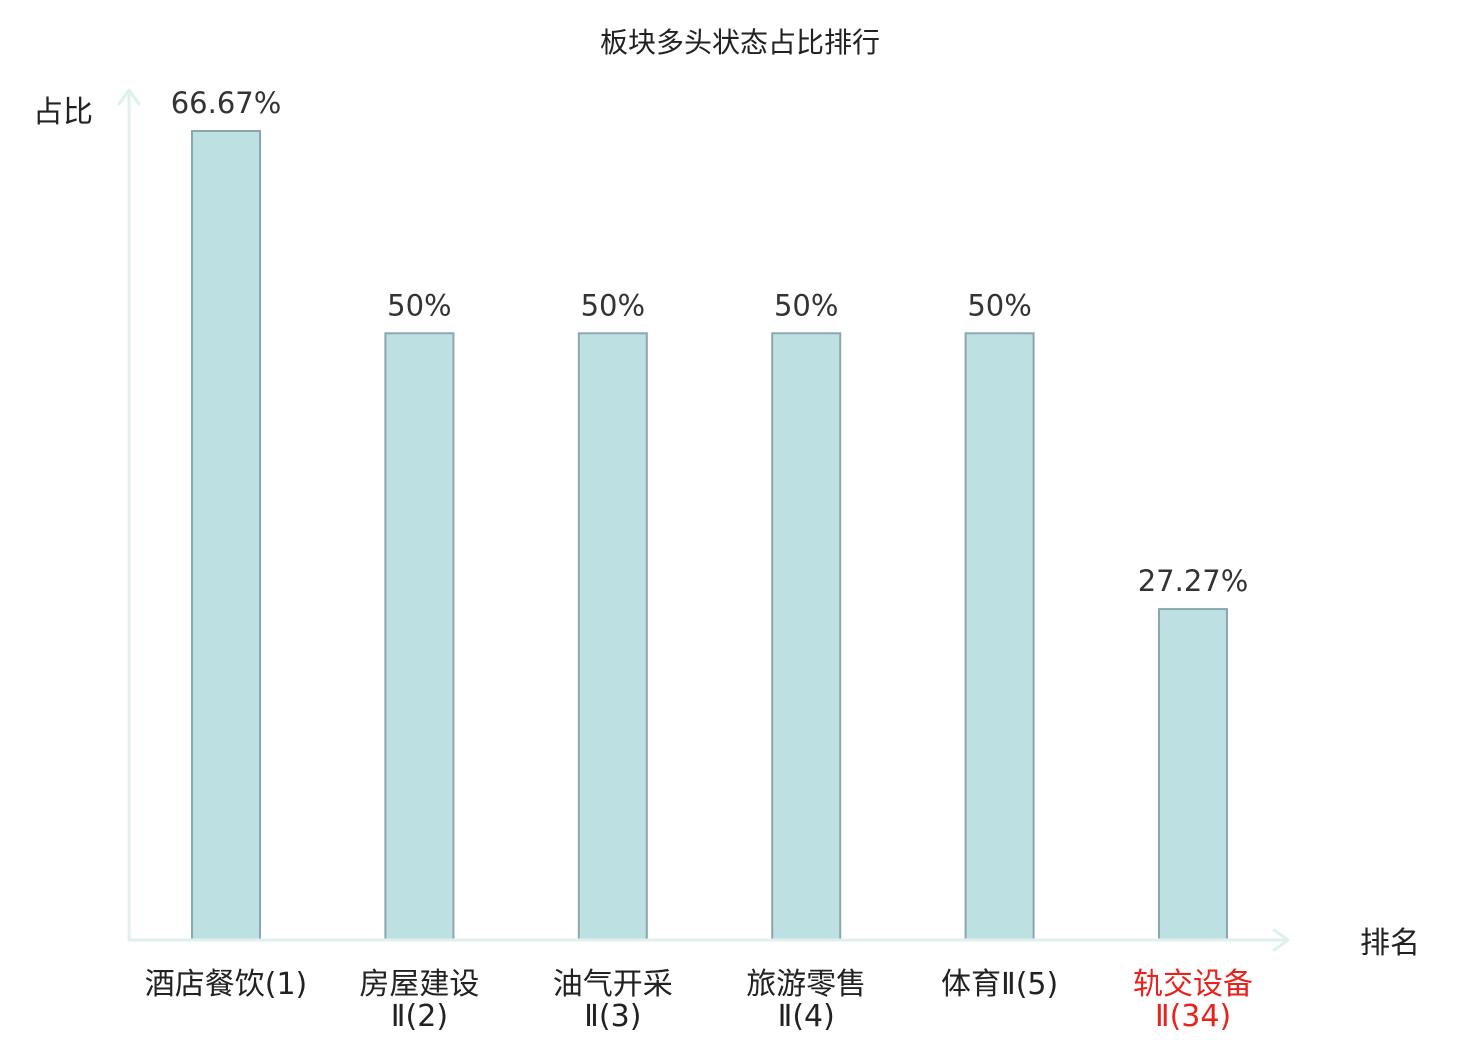  Describe the element at coordinates (740, 42) in the screenshot. I see `chart-title: 板块多头状态占比排行` at that location.